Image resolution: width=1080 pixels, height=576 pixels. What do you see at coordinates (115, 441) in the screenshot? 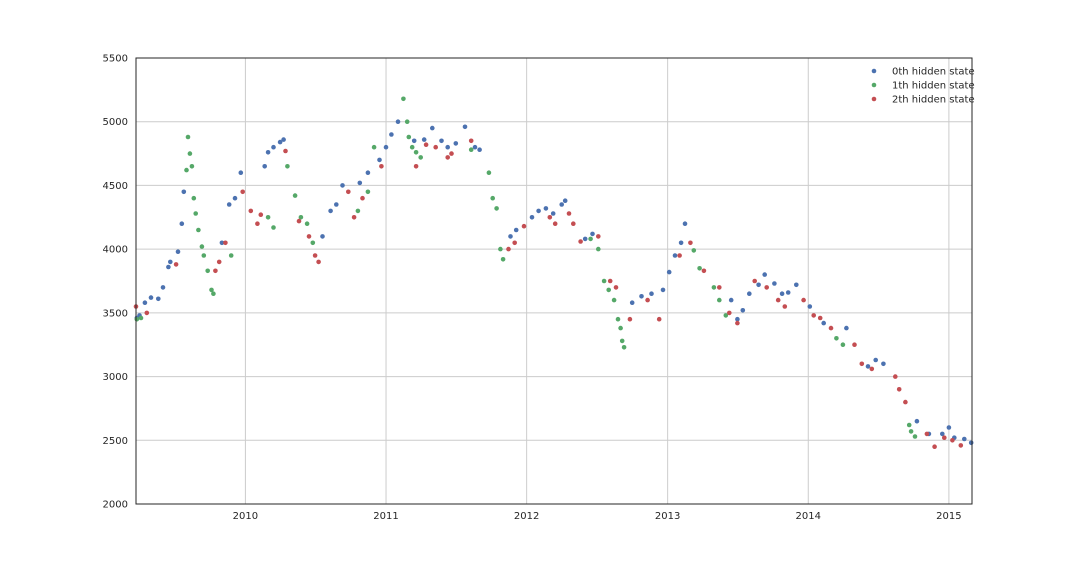
I see `y-tick-label: 2500` at bounding box center [115, 441].